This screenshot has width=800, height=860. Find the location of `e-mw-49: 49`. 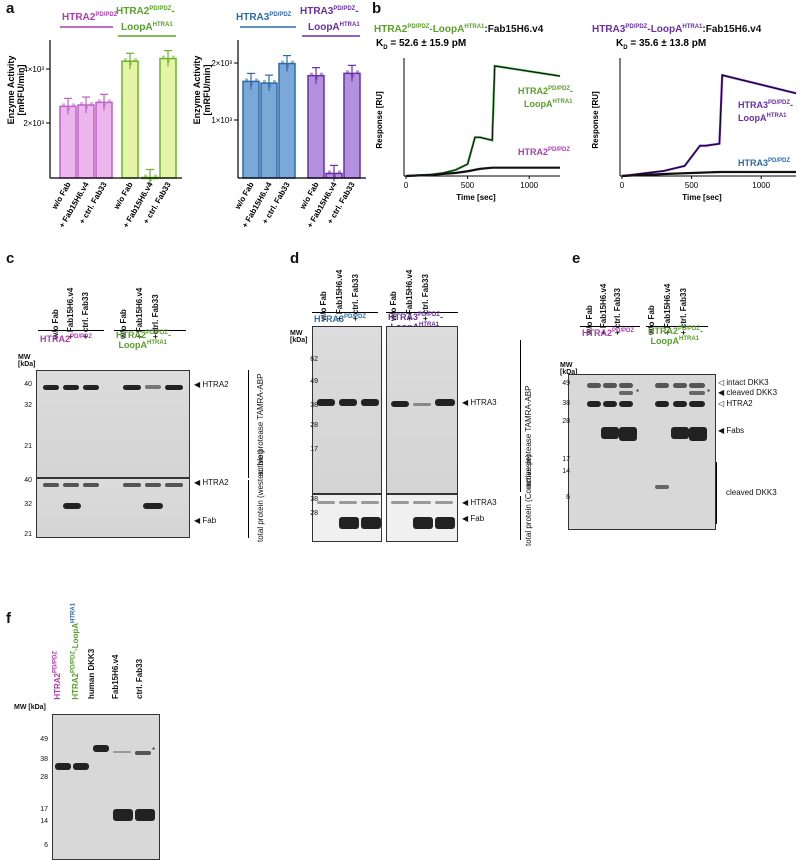

e-mw-49: 49 is located at coordinates (566, 383).